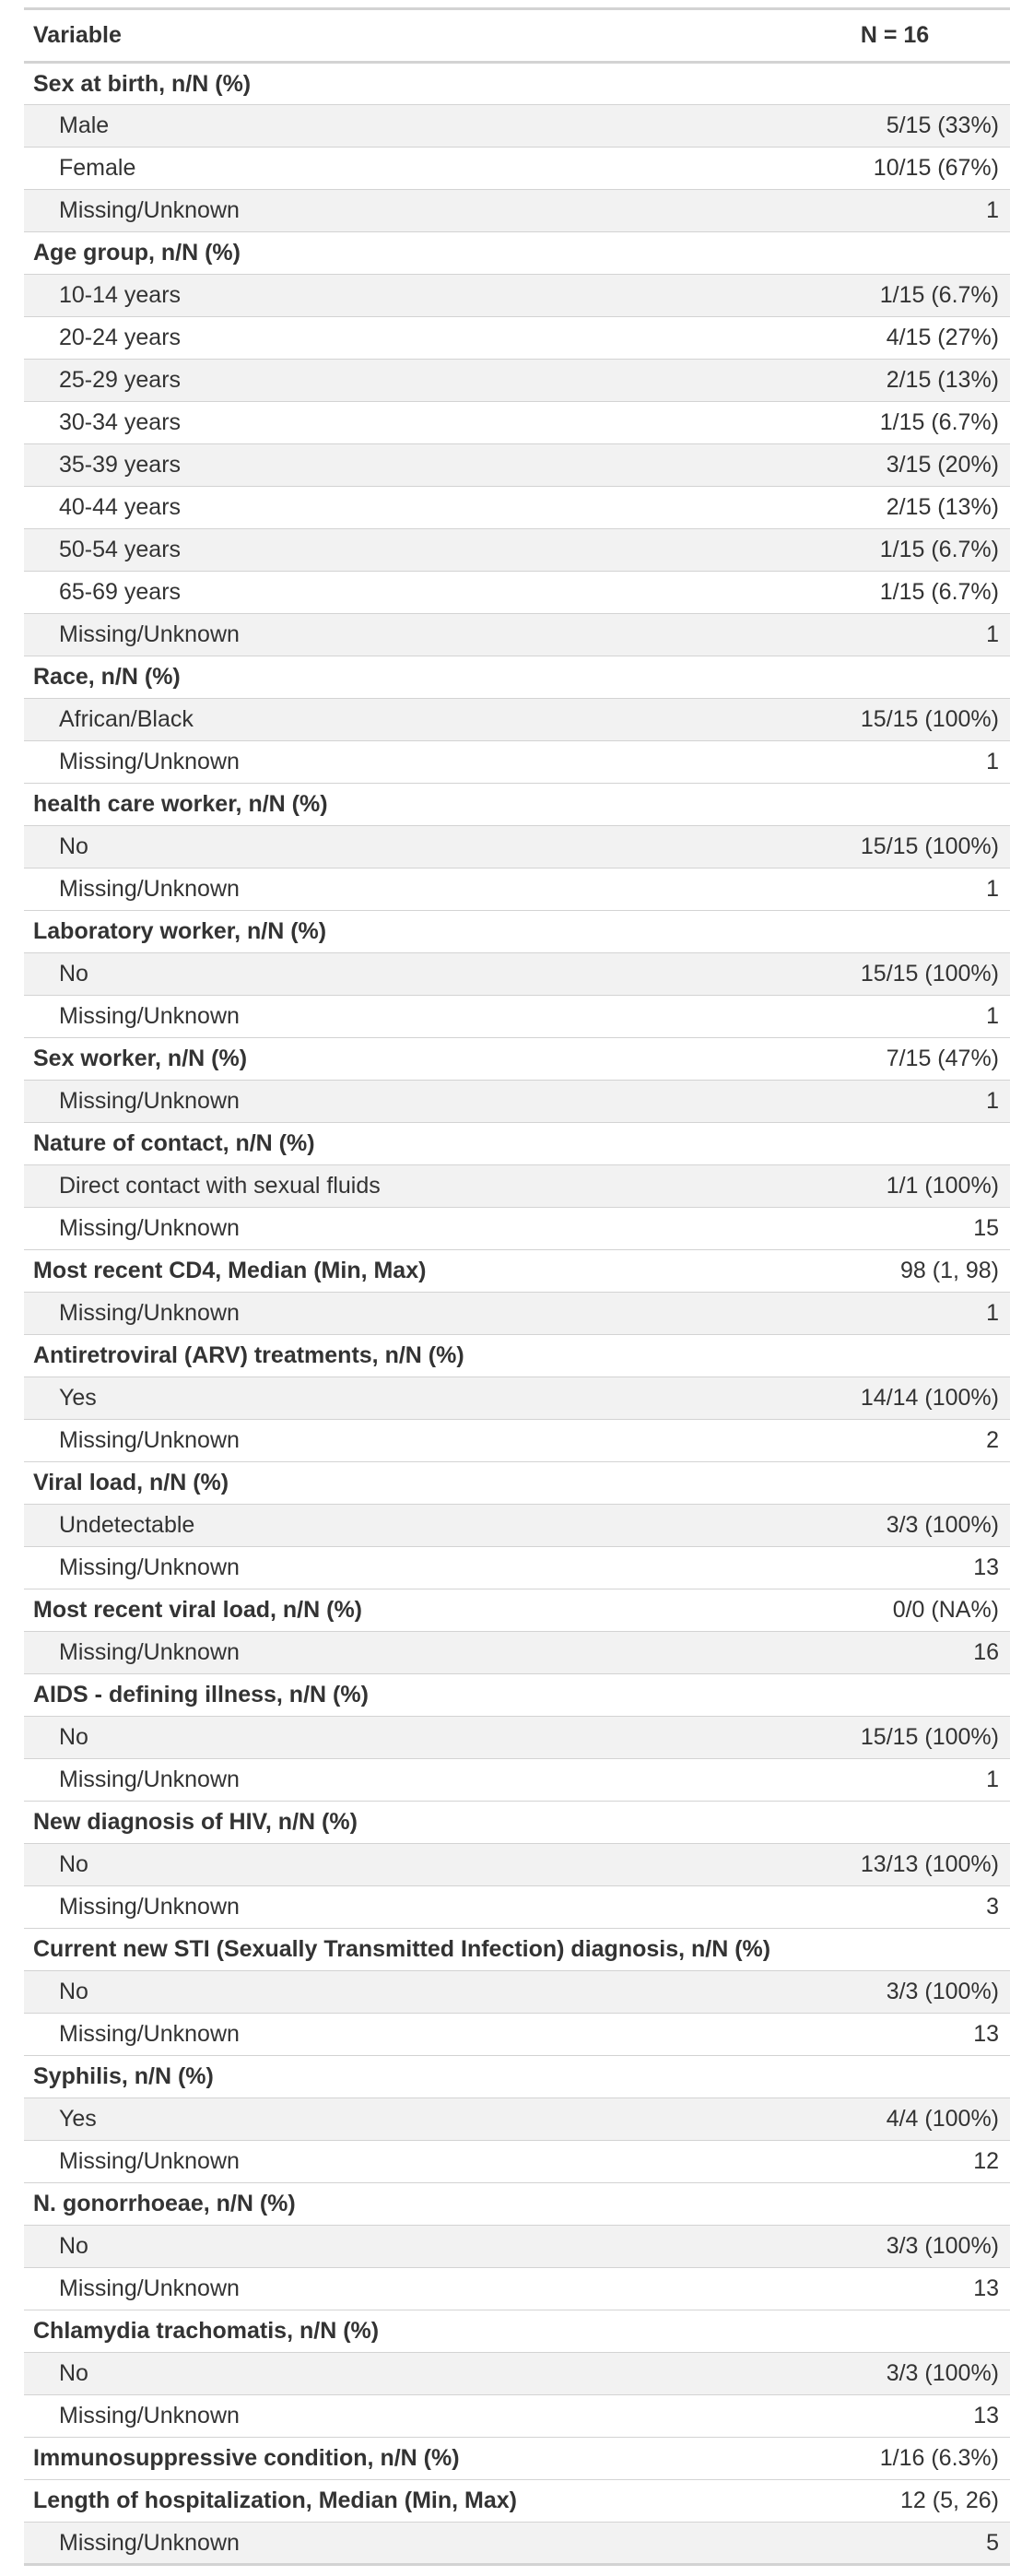 The height and width of the screenshot is (2576, 1010). What do you see at coordinates (402, 295) in the screenshot?
I see `level-label: 10-14 years` at bounding box center [402, 295].